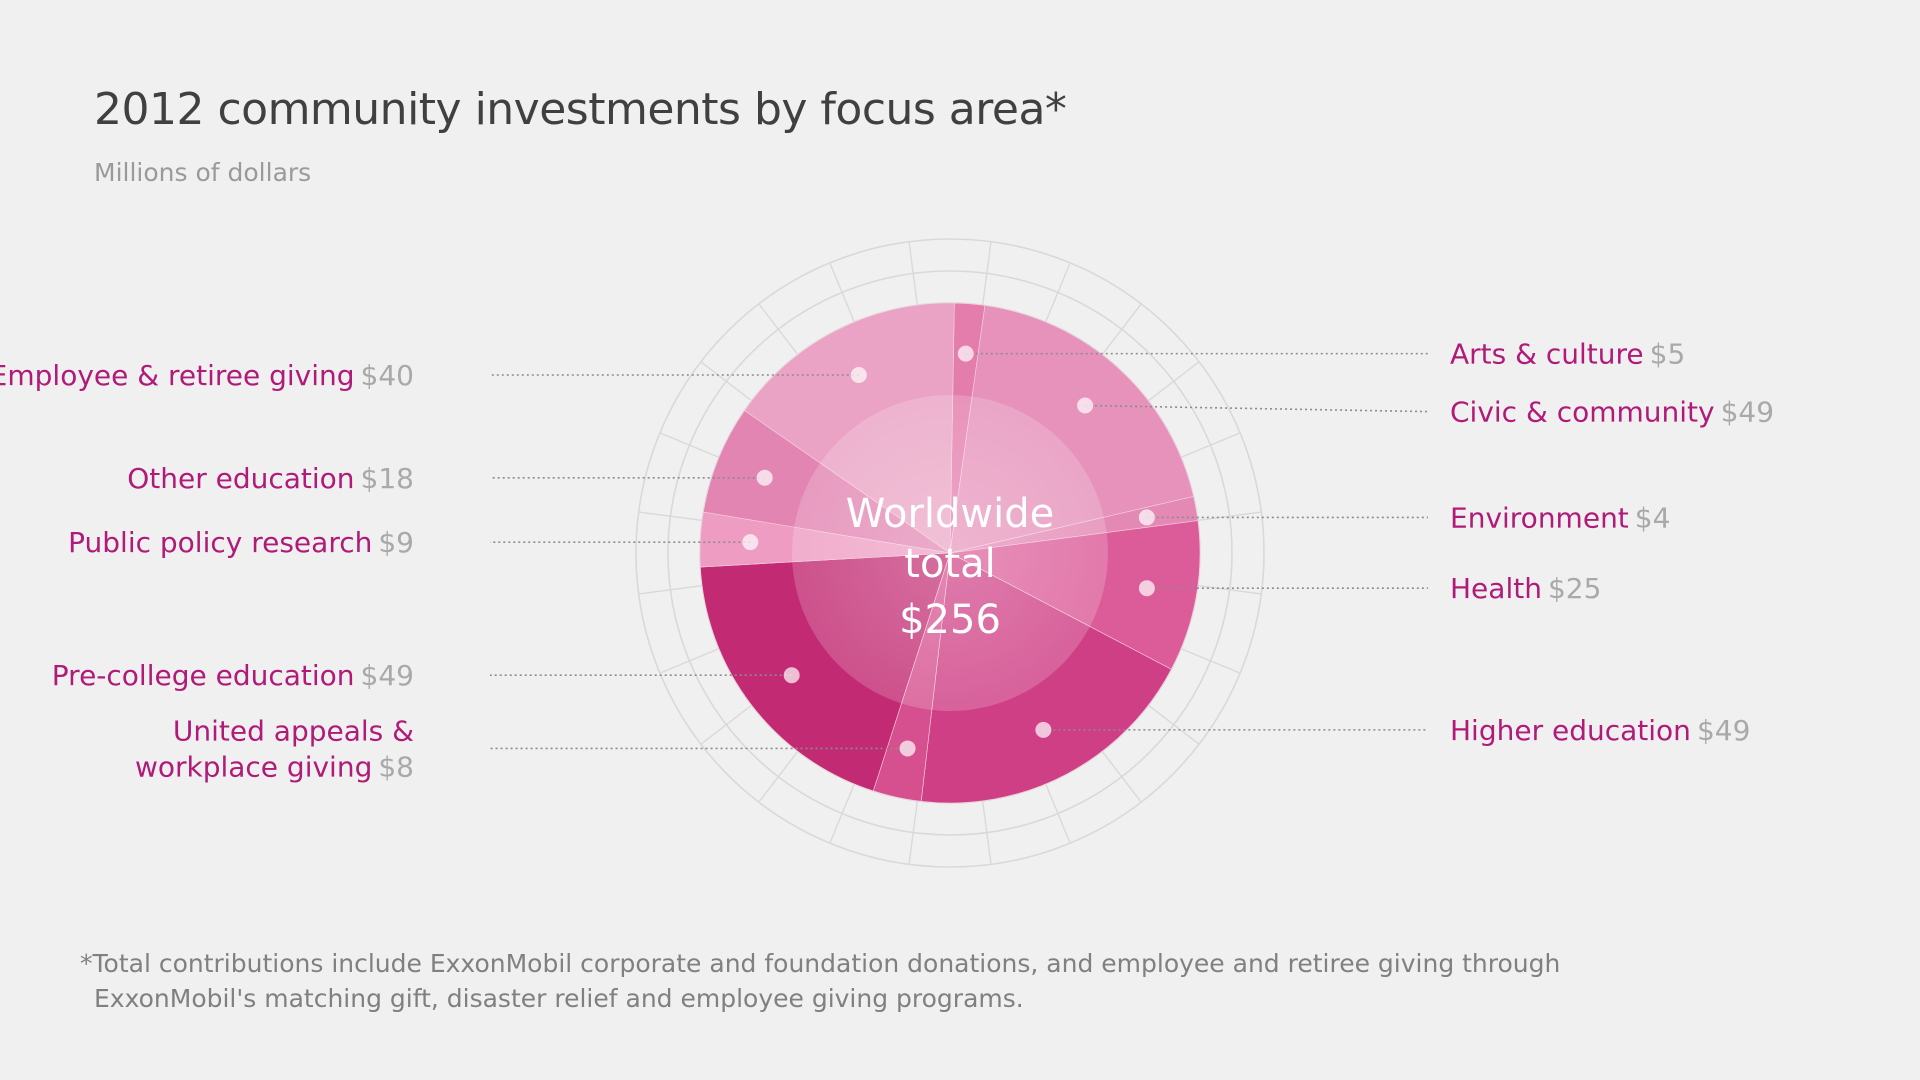 The width and height of the screenshot is (1920, 1080). I want to click on slice-label: Employee & retiree giving $40, so click(207, 375).